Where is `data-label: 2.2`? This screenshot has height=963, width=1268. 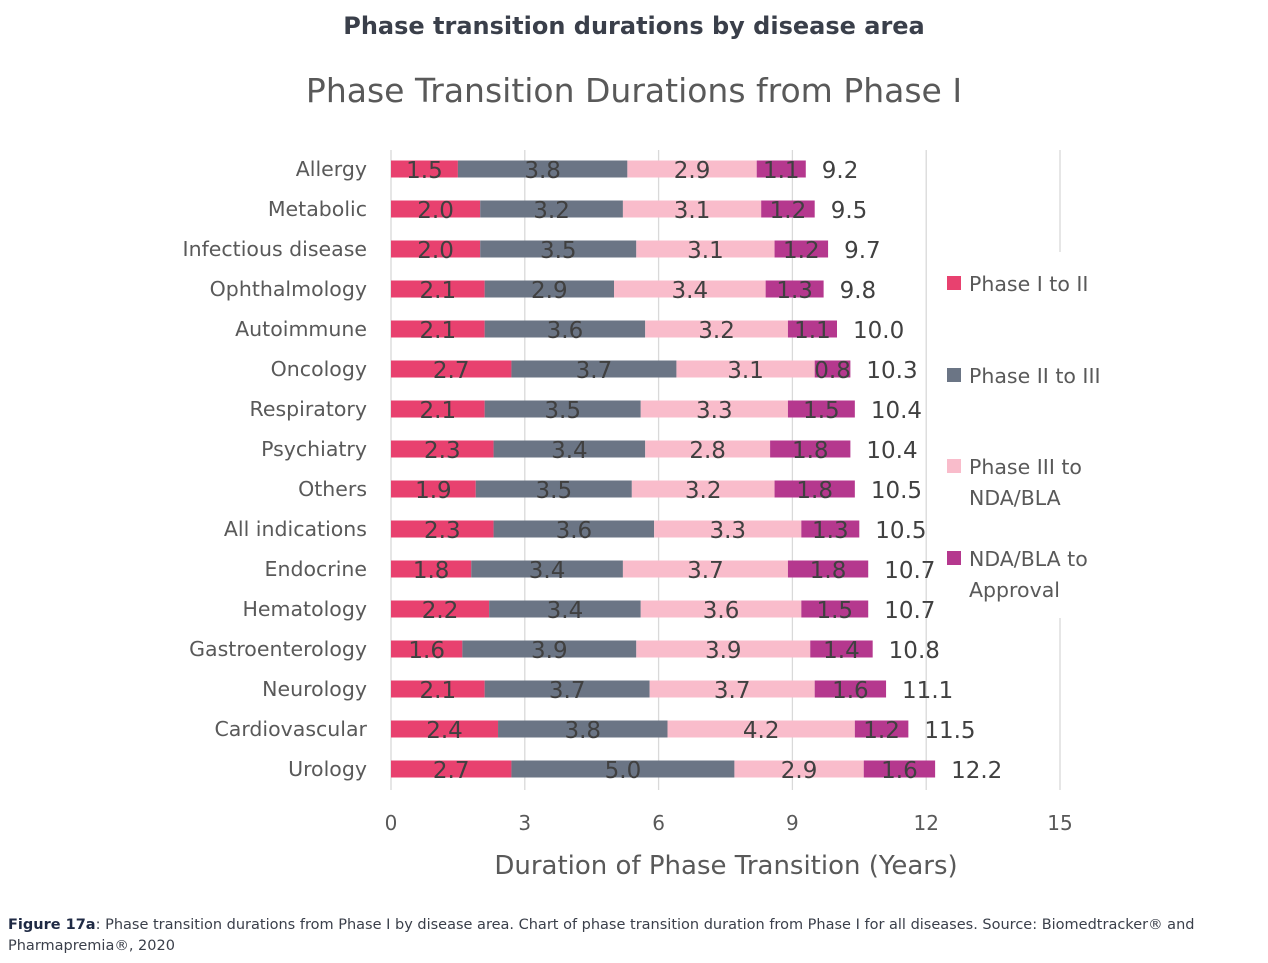 data-label: 2.2 is located at coordinates (440, 611).